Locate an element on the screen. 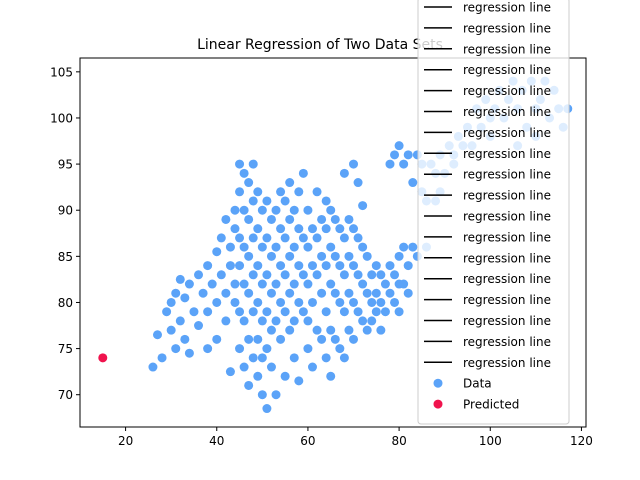  predicted-point is located at coordinates (103, 358).